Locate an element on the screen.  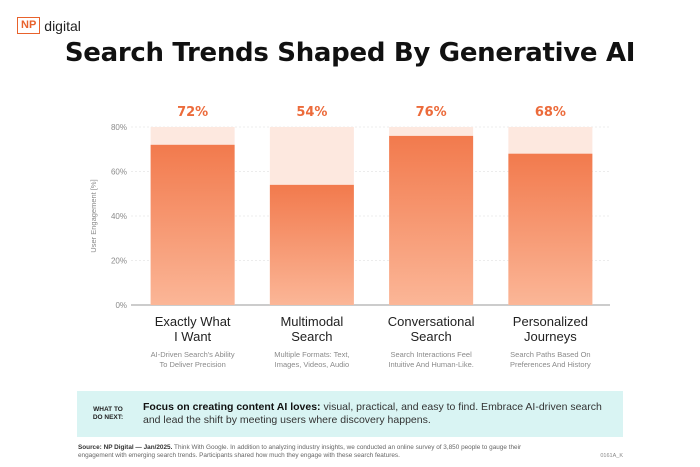
category-description: Search Paths Based On is located at coordinates (550, 354).